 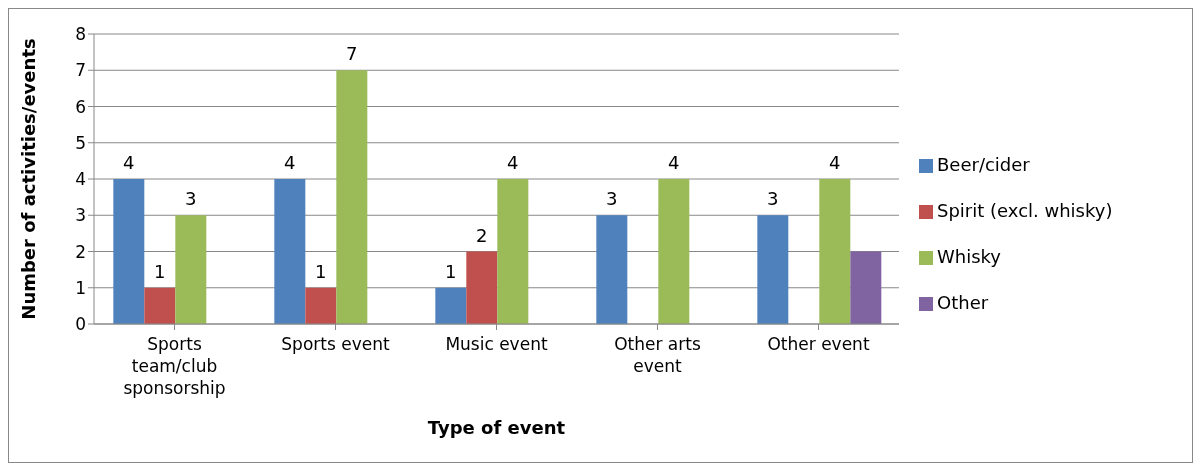 What do you see at coordinates (983, 164) in the screenshot?
I see `legend-label: Beer/cider` at bounding box center [983, 164].